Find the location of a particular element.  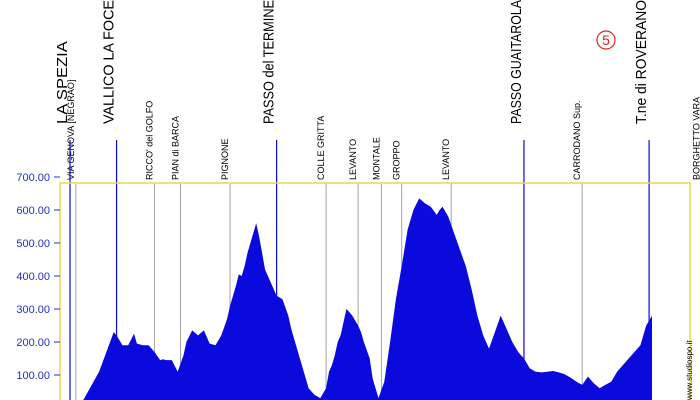

y-tick-label: 700.00 is located at coordinates (33, 178).